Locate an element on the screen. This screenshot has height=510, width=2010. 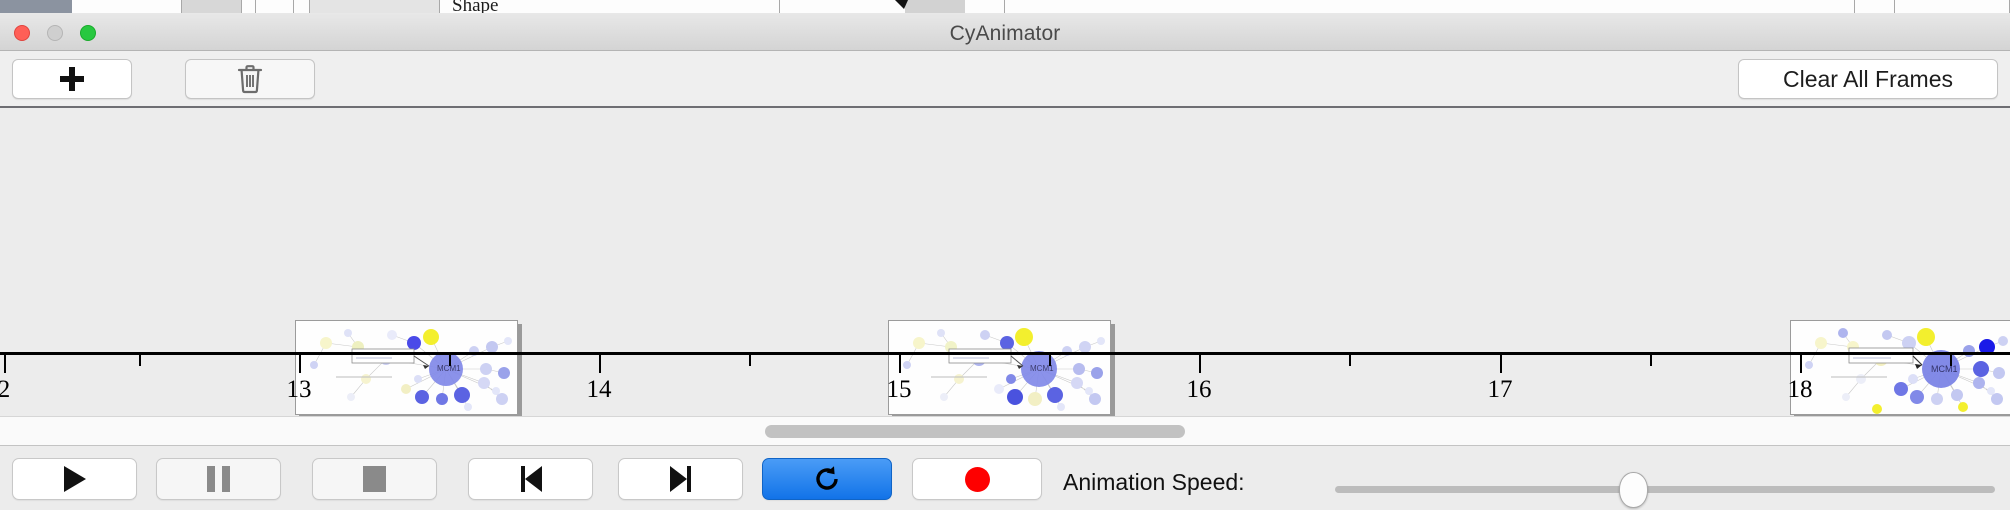
play-icon is located at coordinates (74, 479).